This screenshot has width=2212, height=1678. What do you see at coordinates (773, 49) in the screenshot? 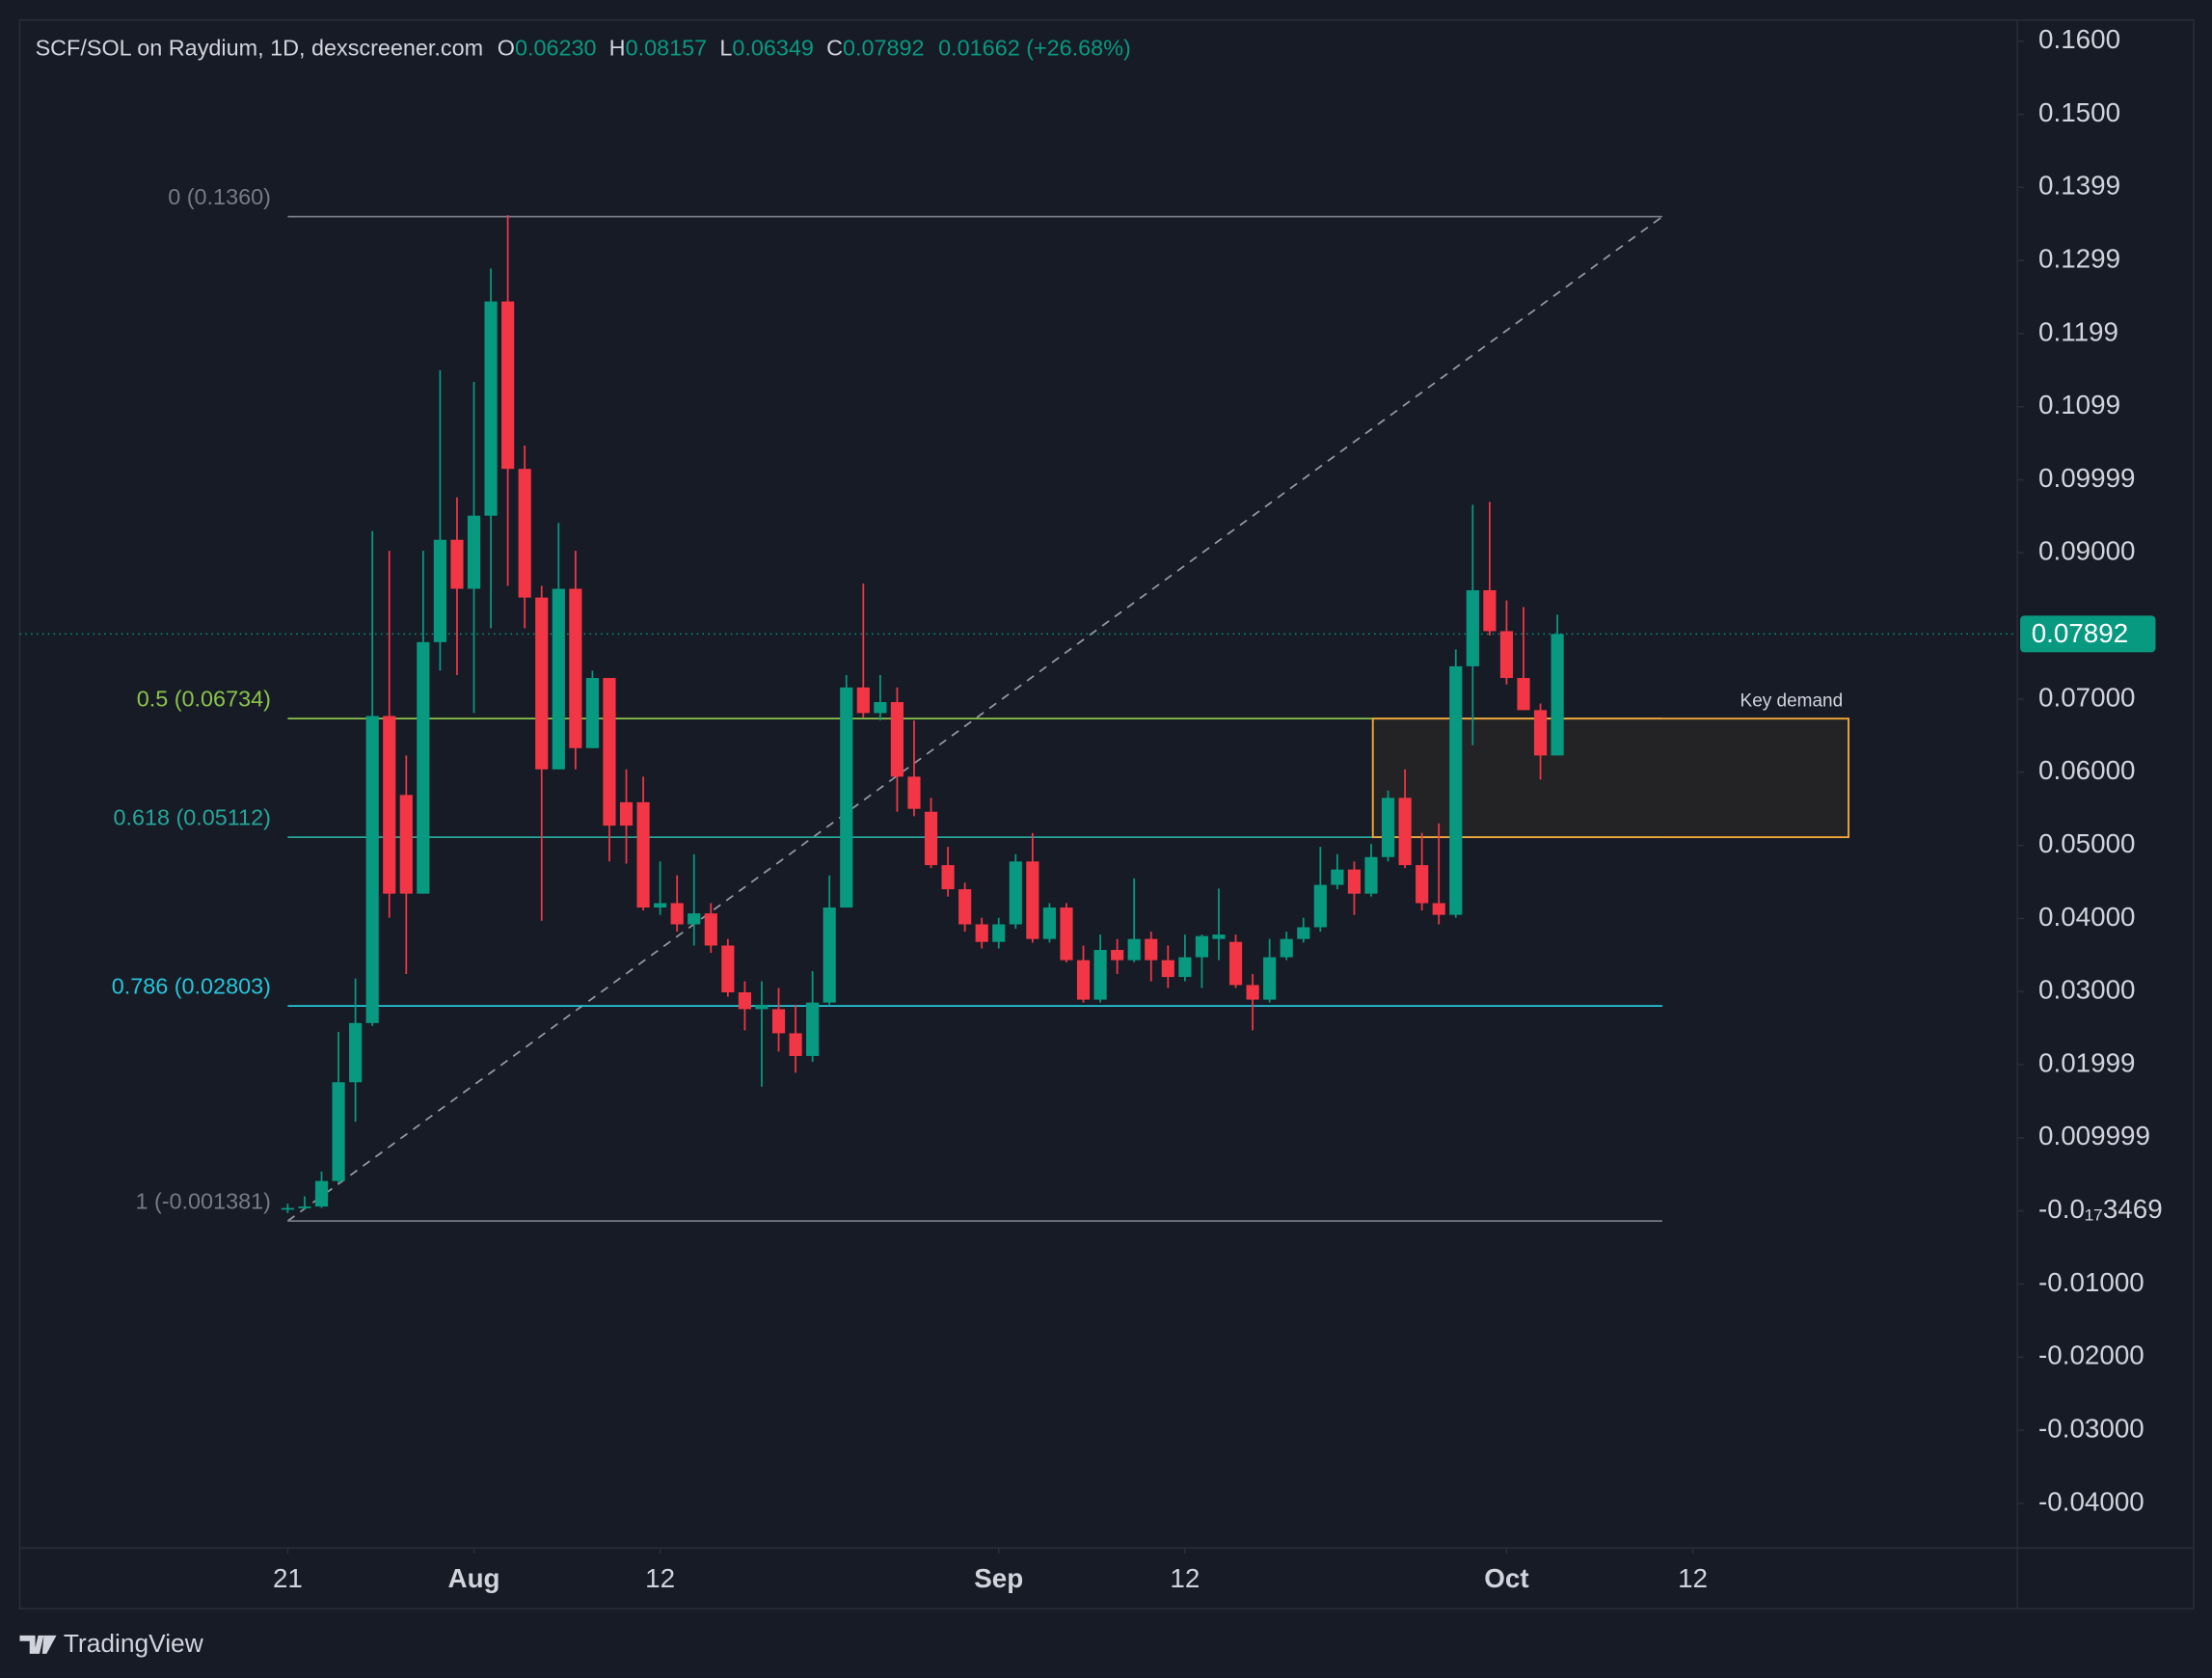
I see `ohlc-value: 0.06349` at bounding box center [773, 49].